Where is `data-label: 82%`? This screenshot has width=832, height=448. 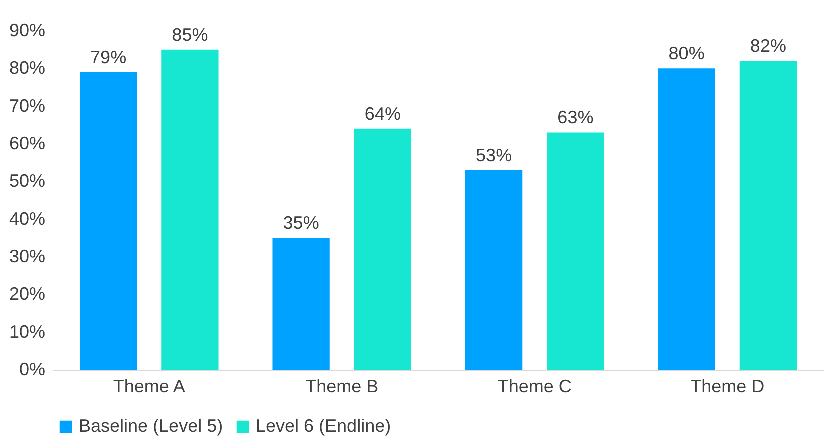
data-label: 82% is located at coordinates (768, 46).